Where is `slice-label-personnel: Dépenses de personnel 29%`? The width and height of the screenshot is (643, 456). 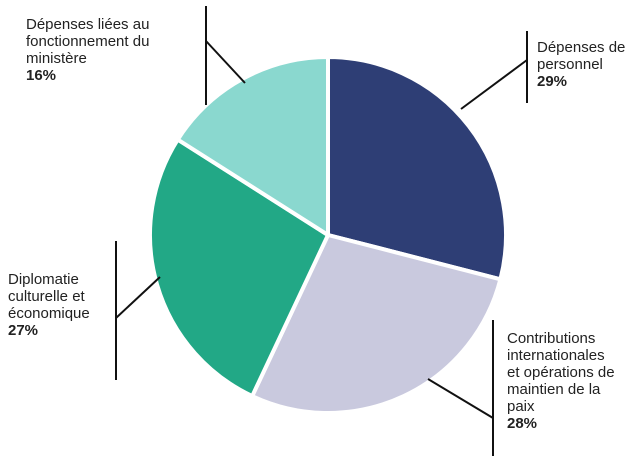 slice-label-personnel: Dépenses de personnel 29% is located at coordinates (590, 64).